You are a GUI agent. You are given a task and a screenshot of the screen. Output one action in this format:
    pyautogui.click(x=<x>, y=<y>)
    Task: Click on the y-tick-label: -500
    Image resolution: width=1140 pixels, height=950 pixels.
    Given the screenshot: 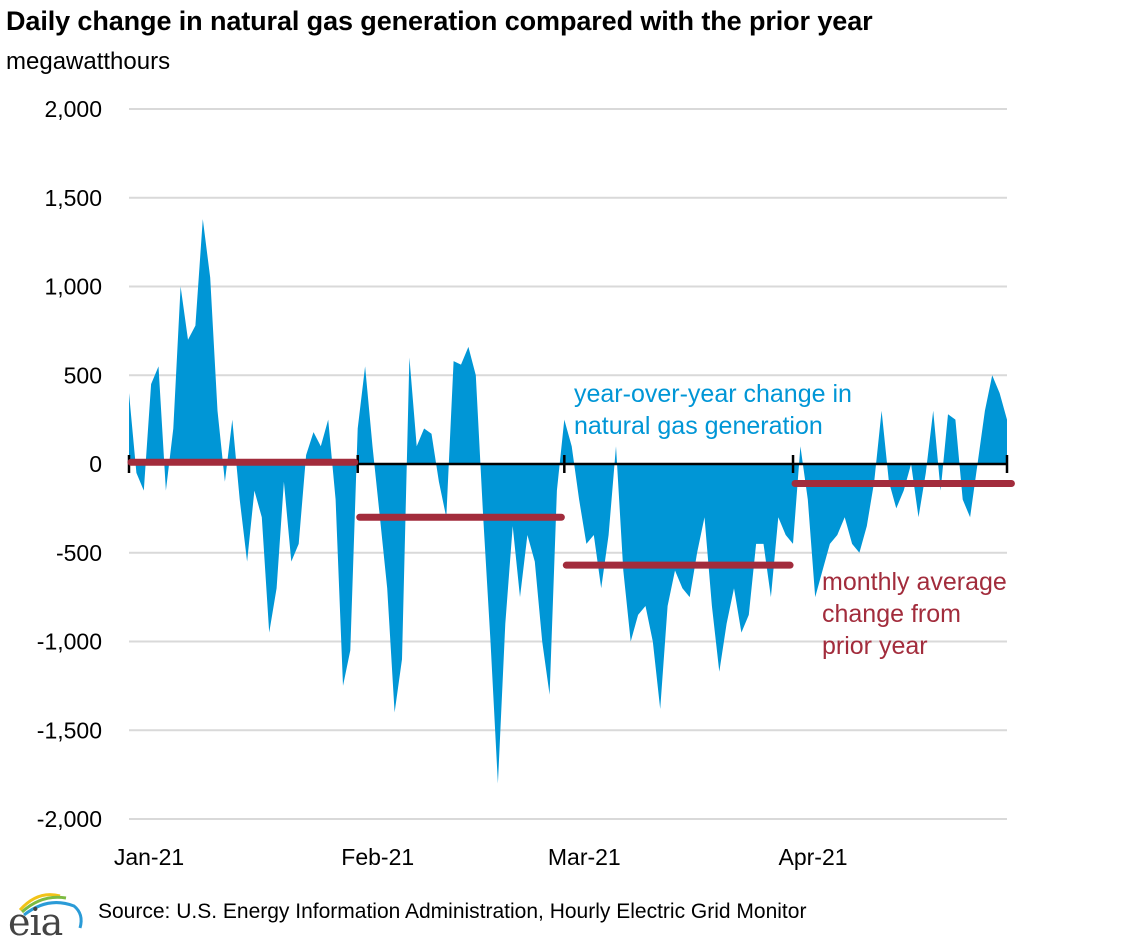 What is the action you would take?
    pyautogui.click(x=79, y=553)
    